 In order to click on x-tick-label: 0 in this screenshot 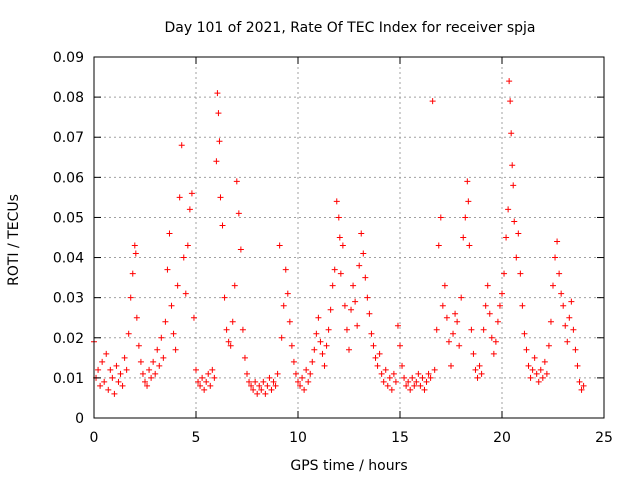, I will do `click(94, 438)`.